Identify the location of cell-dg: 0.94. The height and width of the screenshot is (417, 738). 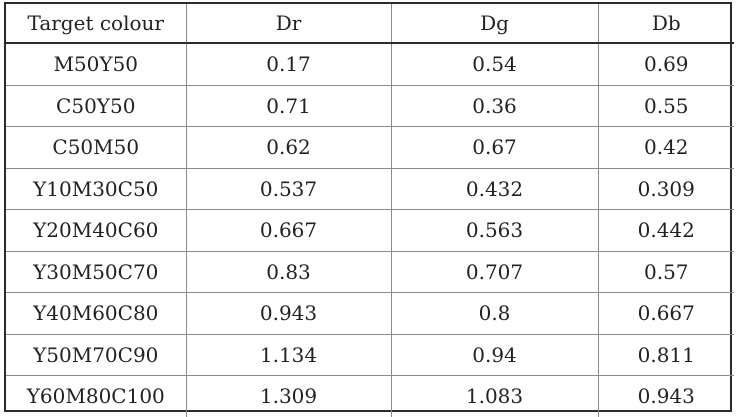
(495, 355).